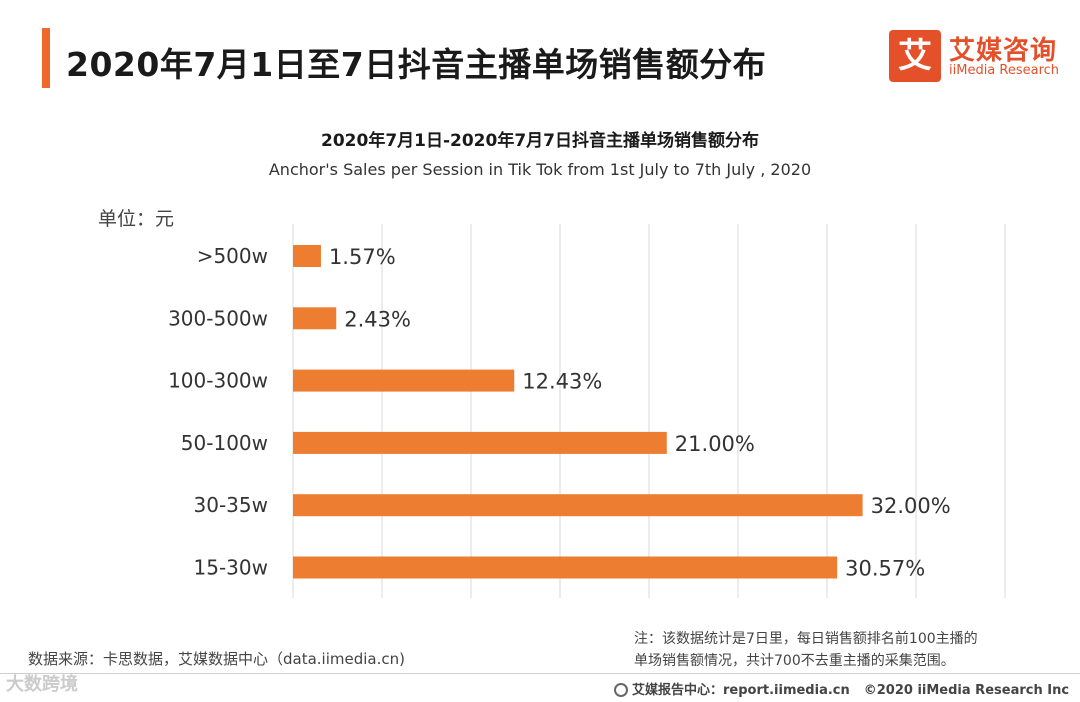 This screenshot has height=702, width=1080. Describe the element at coordinates (136, 219) in the screenshot. I see `unit-label: 单位：元` at that location.